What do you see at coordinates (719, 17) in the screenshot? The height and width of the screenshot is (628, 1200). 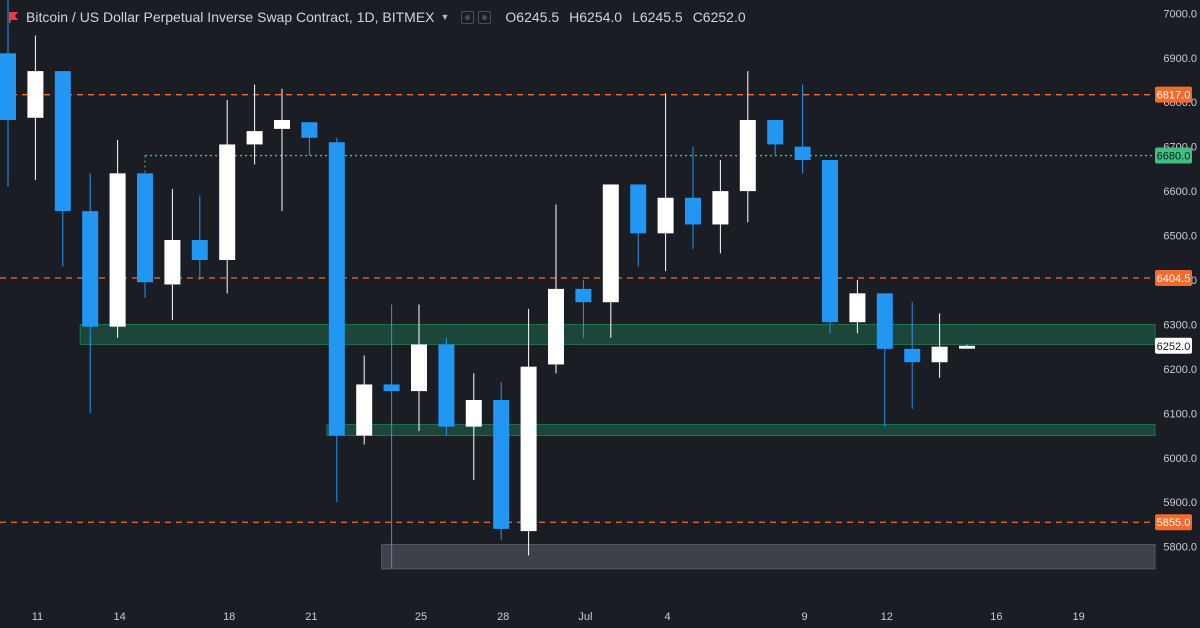 I see `close-value: C6252.0` at bounding box center [719, 17].